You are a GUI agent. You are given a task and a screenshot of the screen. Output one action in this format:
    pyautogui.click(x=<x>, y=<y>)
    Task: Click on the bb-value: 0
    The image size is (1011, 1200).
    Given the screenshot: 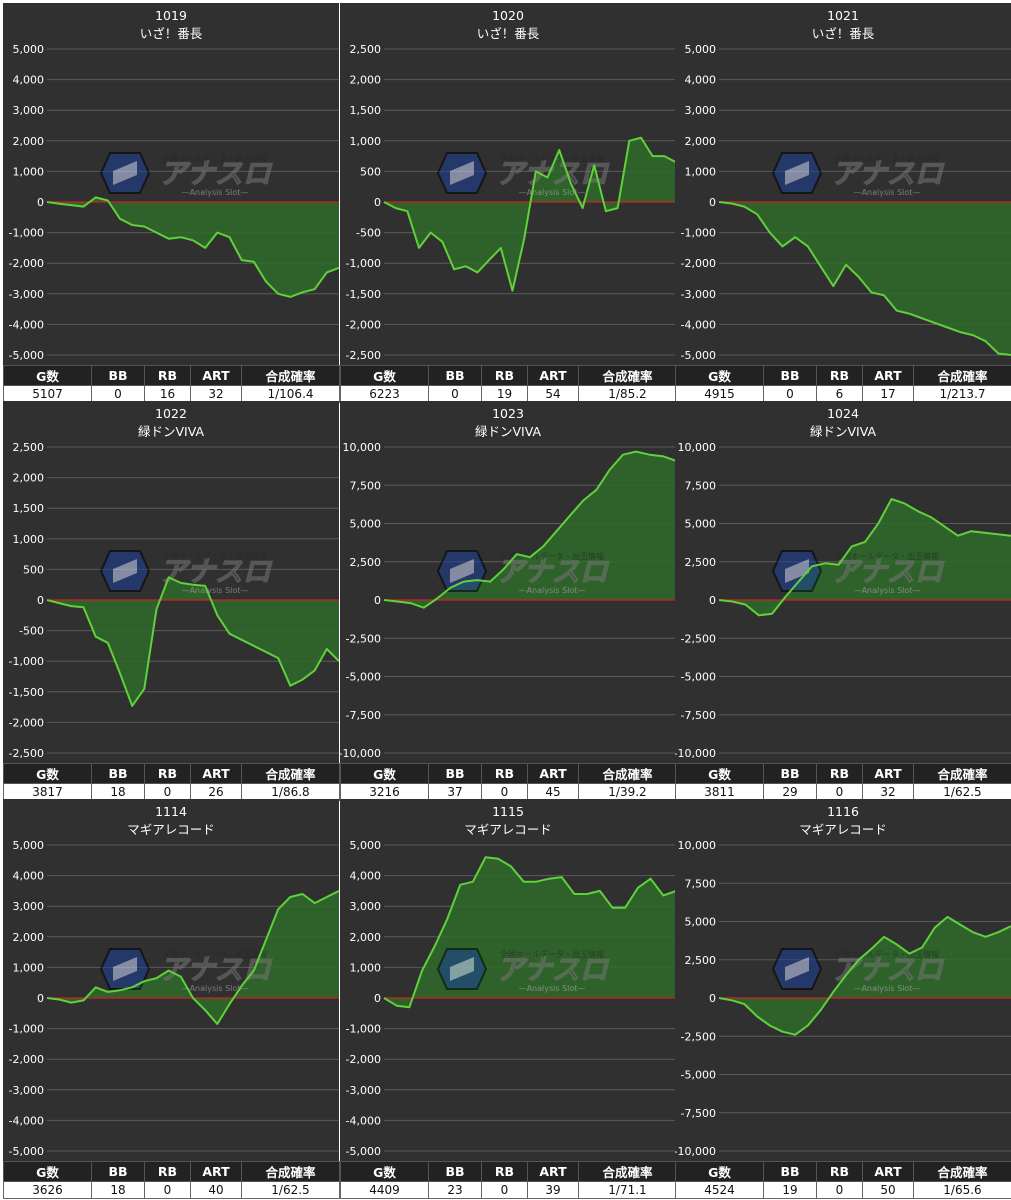 What is the action you would take?
    pyautogui.click(x=118, y=394)
    